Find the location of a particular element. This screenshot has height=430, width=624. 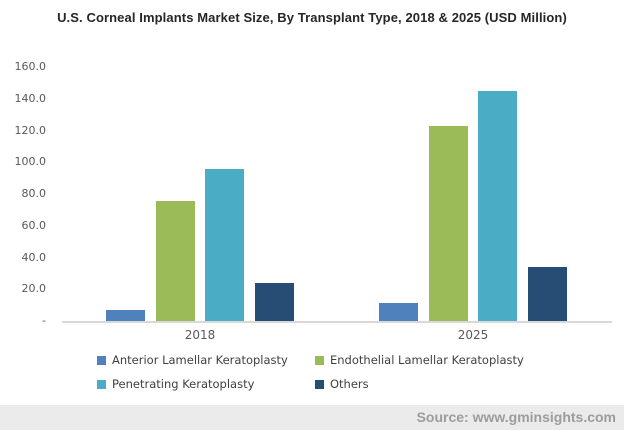

y-axis-tick-label: 160.0 is located at coordinates (30, 66).